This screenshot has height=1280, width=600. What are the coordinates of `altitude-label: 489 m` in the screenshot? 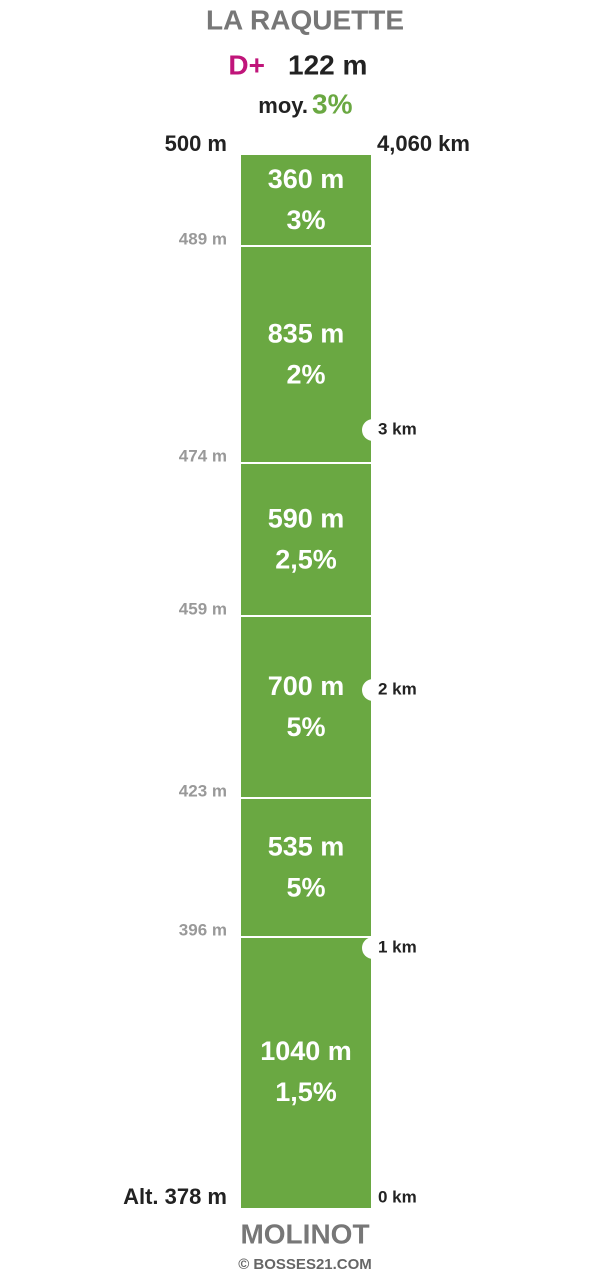 It's located at (203, 238).